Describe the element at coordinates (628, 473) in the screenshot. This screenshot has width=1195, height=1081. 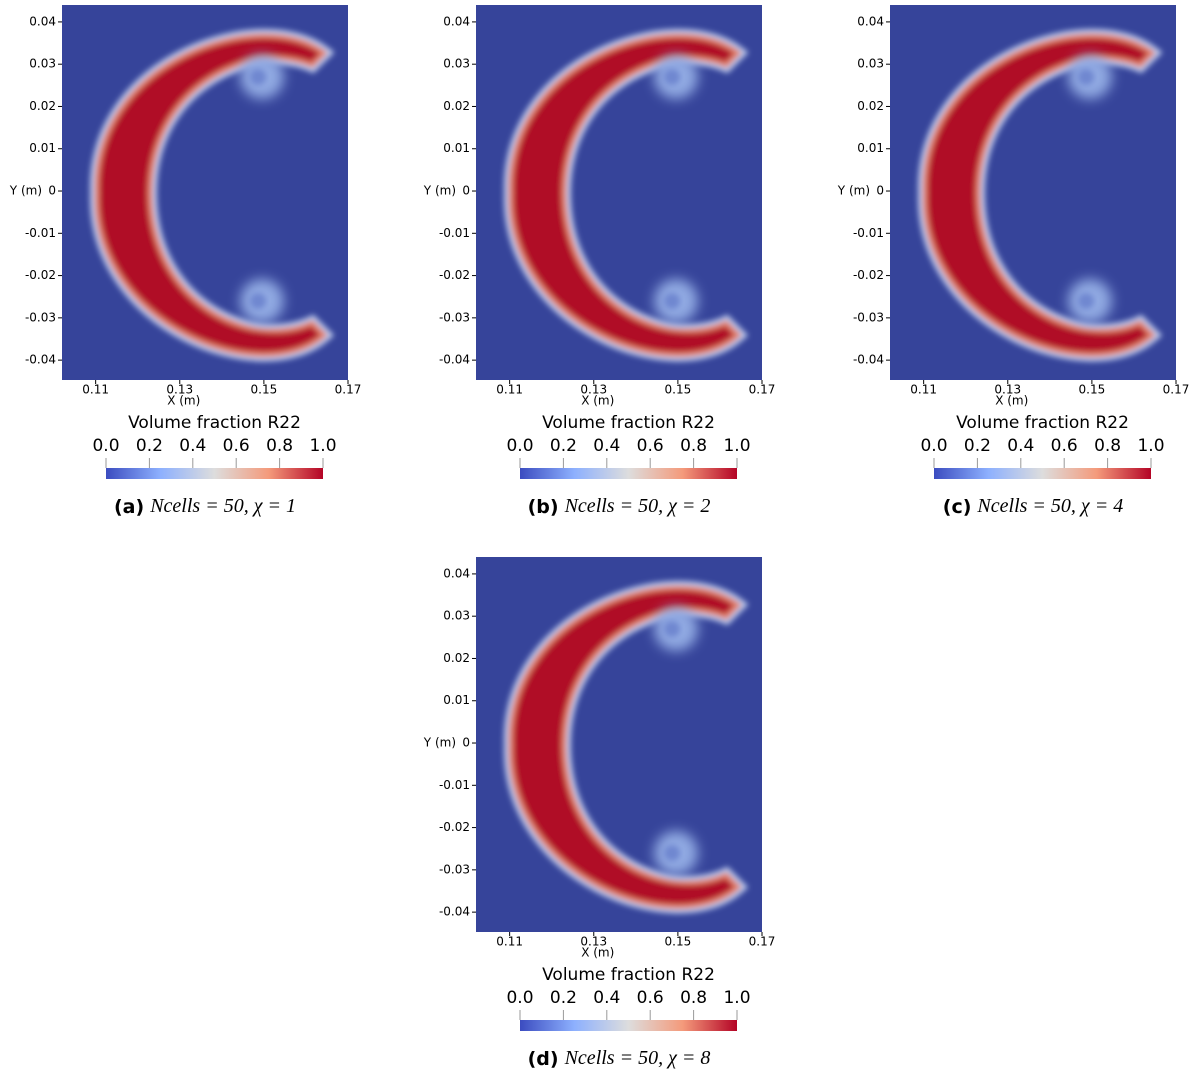
I see `colorbar` at that location.